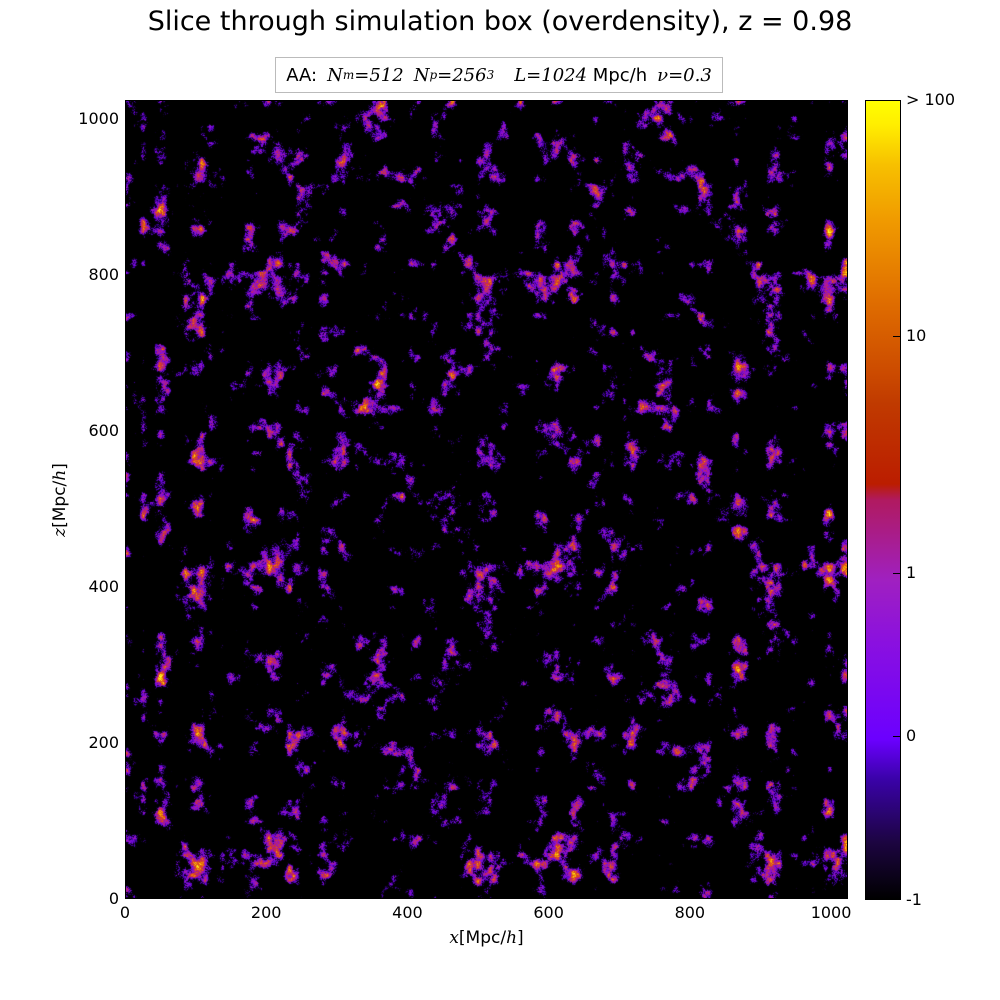 The height and width of the screenshot is (1000, 1000). Describe the element at coordinates (931, 99) in the screenshot. I see `colorbar-tick-label: > 100` at that location.